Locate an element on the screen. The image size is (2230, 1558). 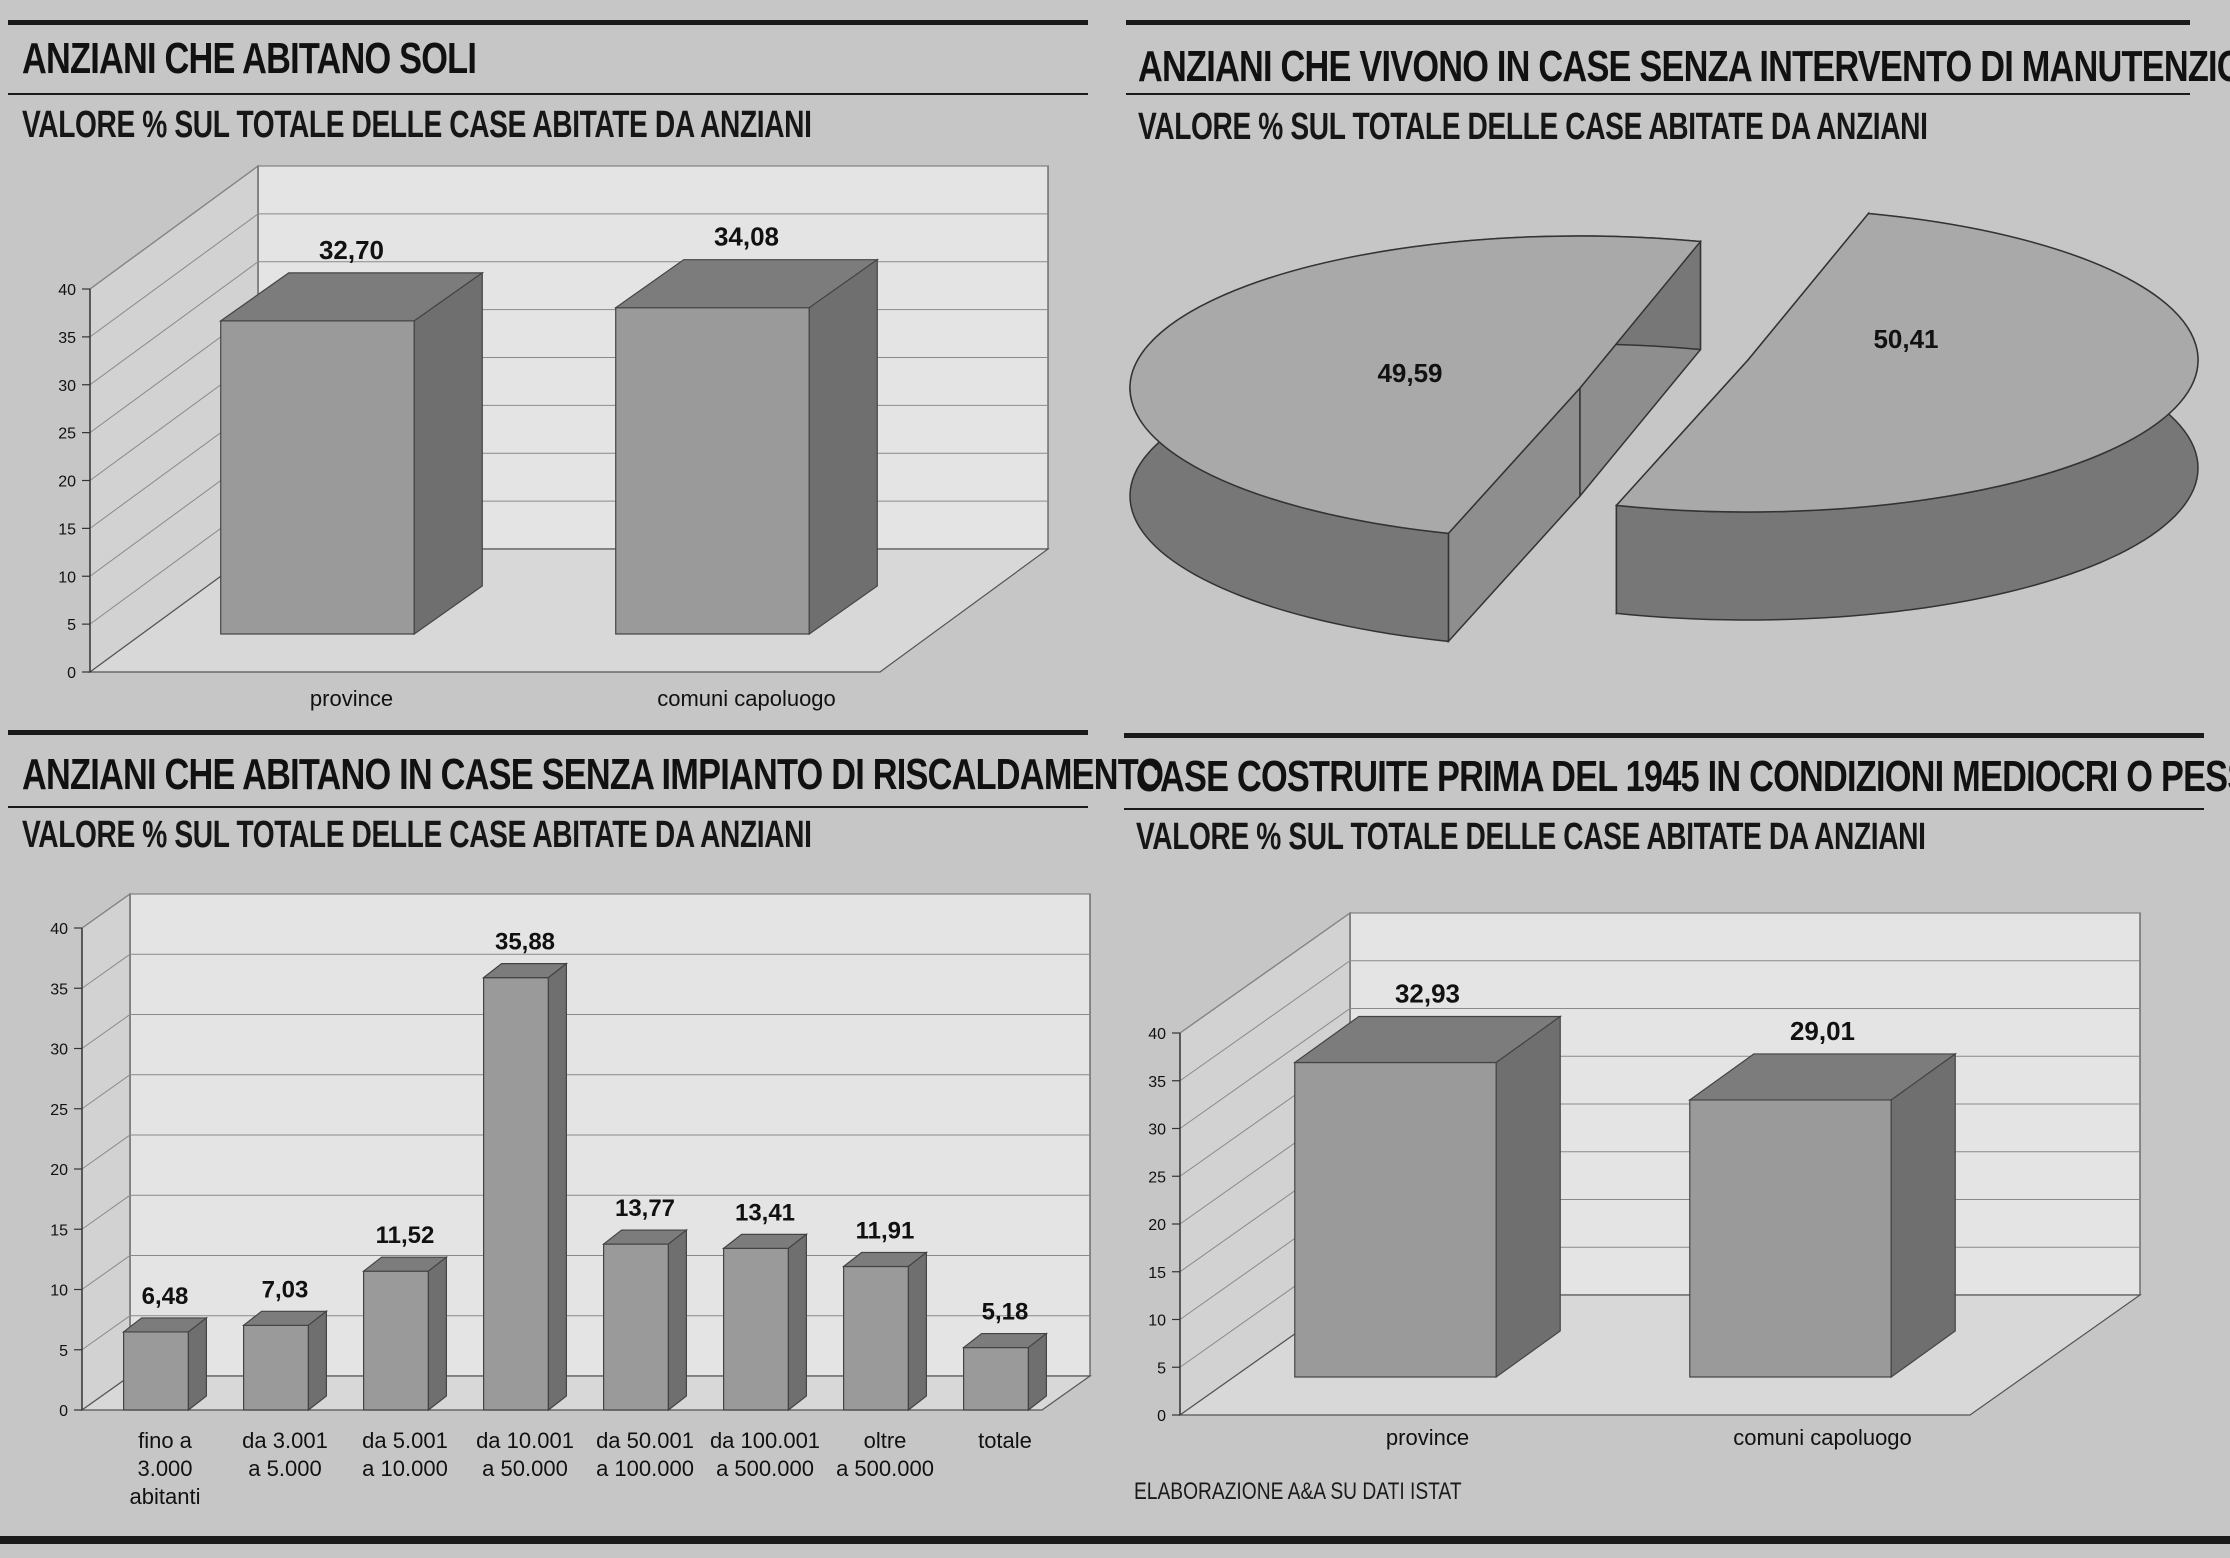
chart-2-plot: 49,59 50,41 is located at coordinates (1664, 427).